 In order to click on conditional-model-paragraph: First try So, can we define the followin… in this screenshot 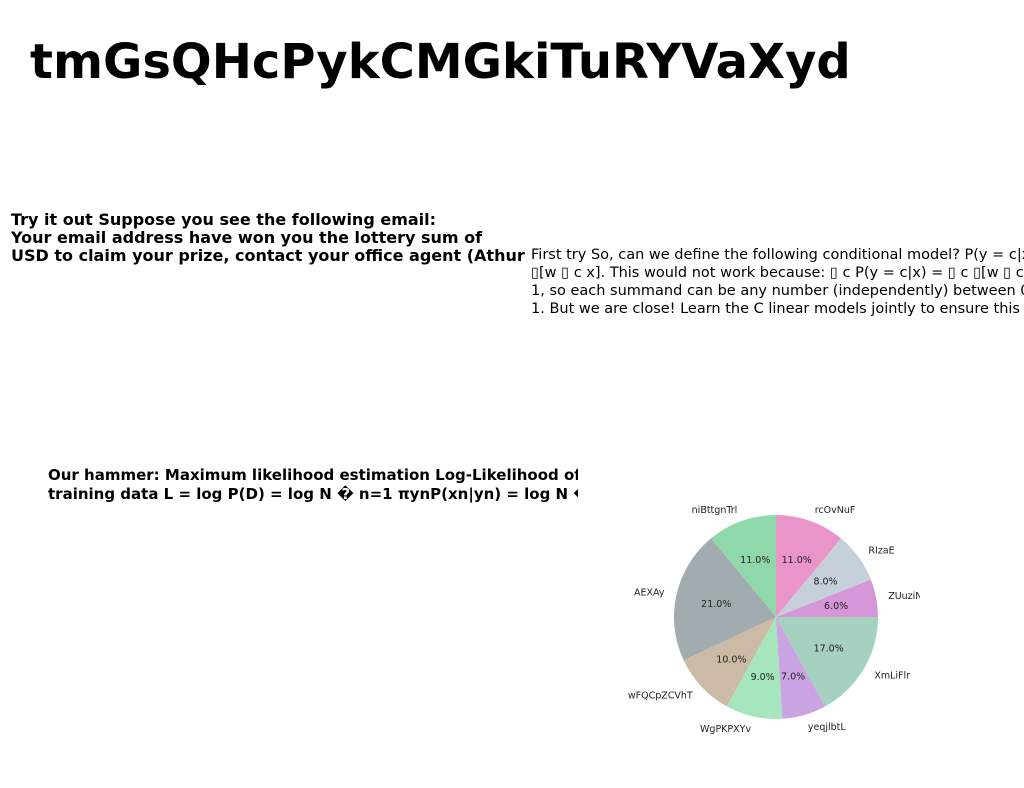, I will do `click(777, 282)`.